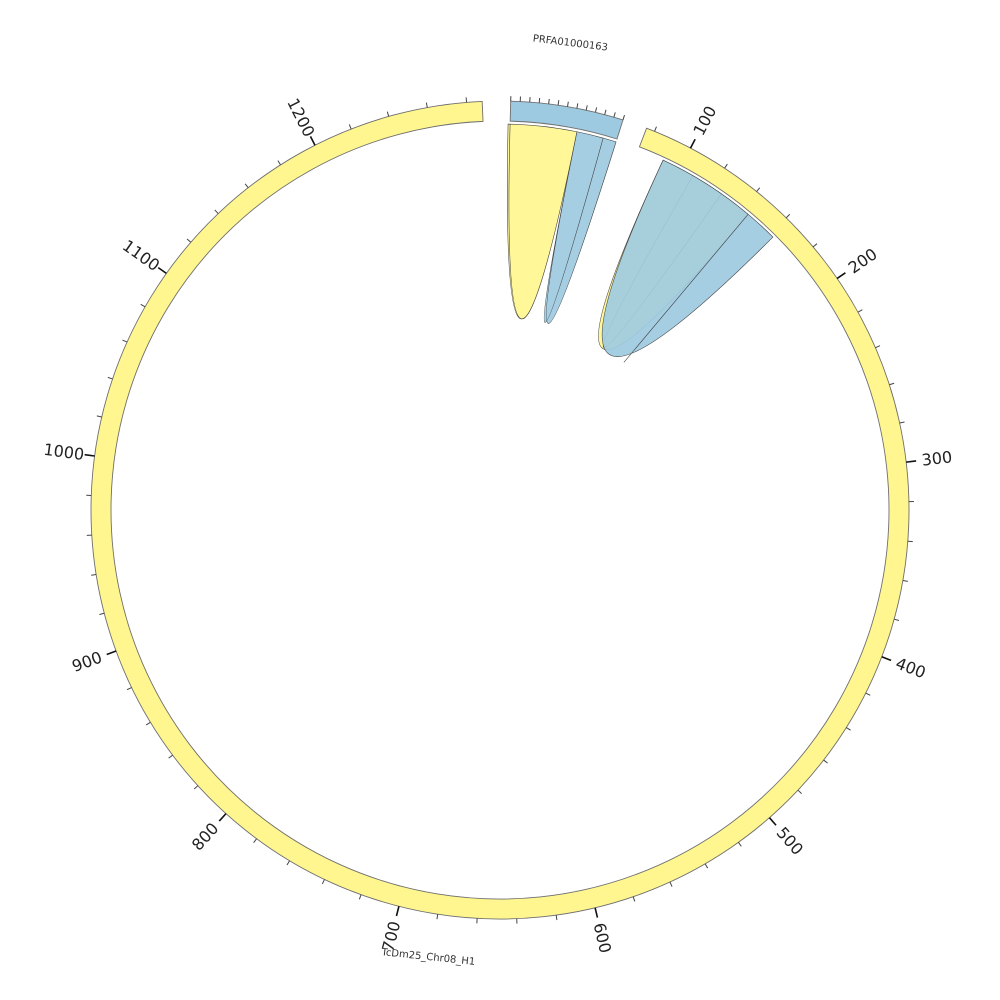 The height and width of the screenshot is (1000, 1000). I want to click on tick-label: 200, so click(863, 260).